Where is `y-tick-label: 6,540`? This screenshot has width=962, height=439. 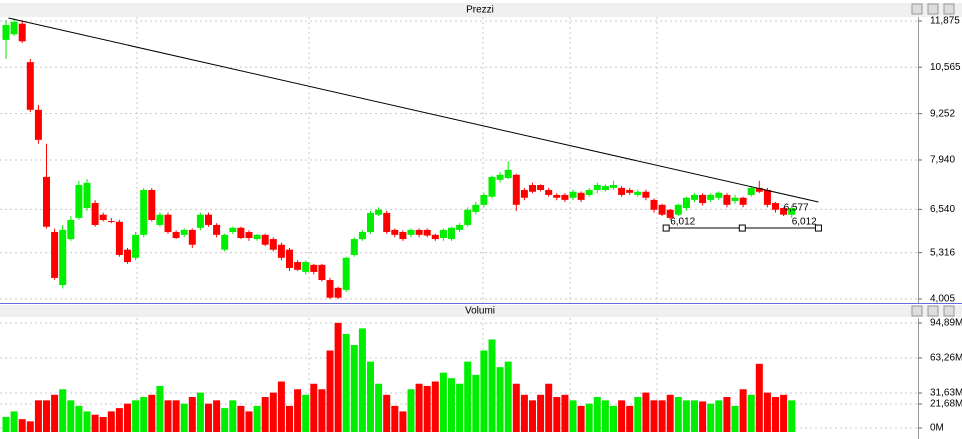 y-tick-label: 6,540 is located at coordinates (942, 209).